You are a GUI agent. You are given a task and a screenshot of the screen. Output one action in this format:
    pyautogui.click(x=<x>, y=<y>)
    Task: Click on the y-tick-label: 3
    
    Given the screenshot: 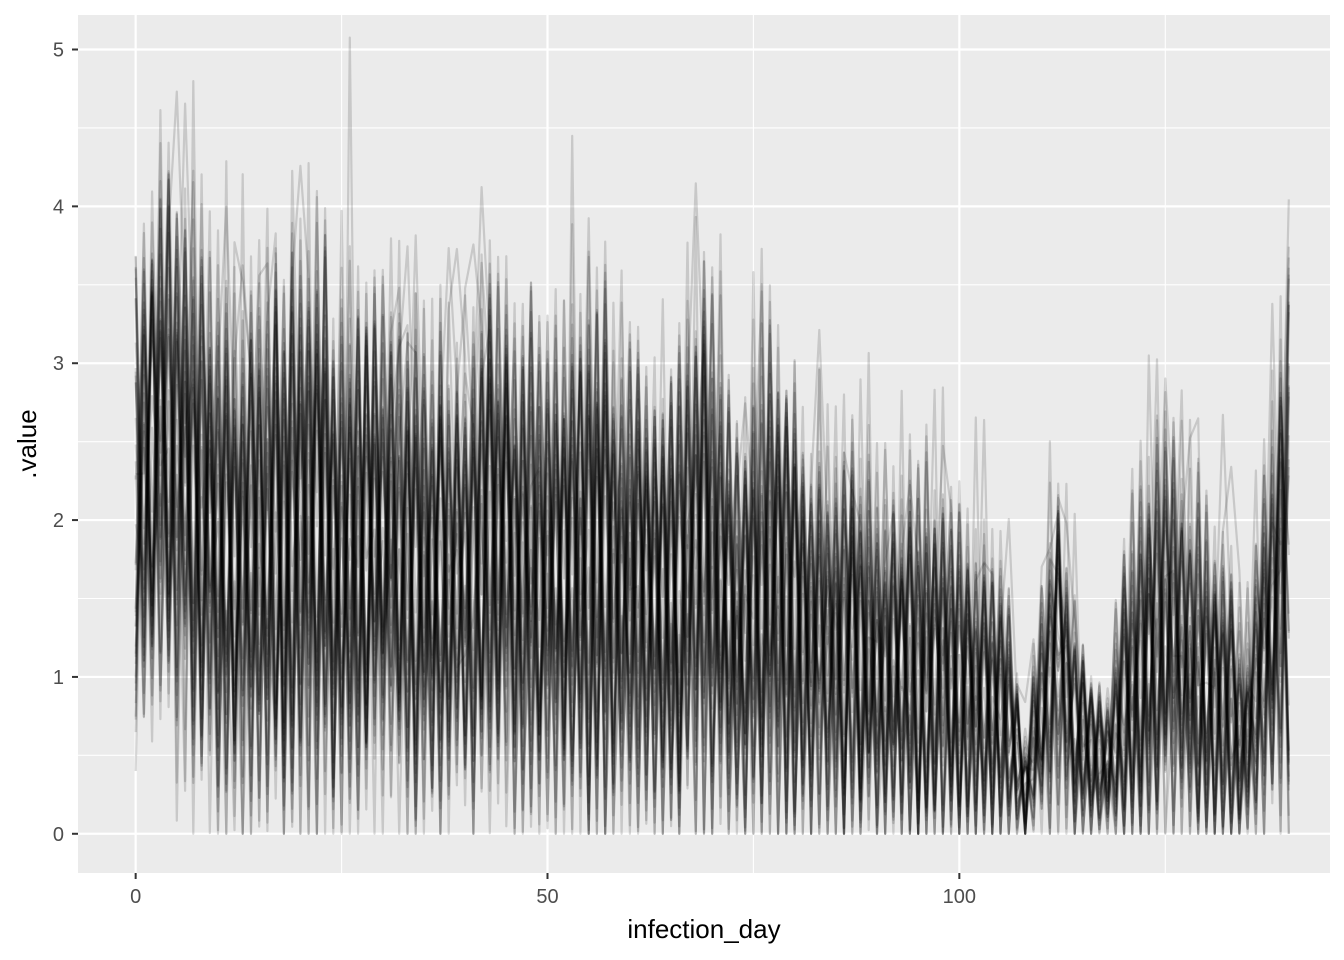 What is the action you would take?
    pyautogui.click(x=58, y=364)
    